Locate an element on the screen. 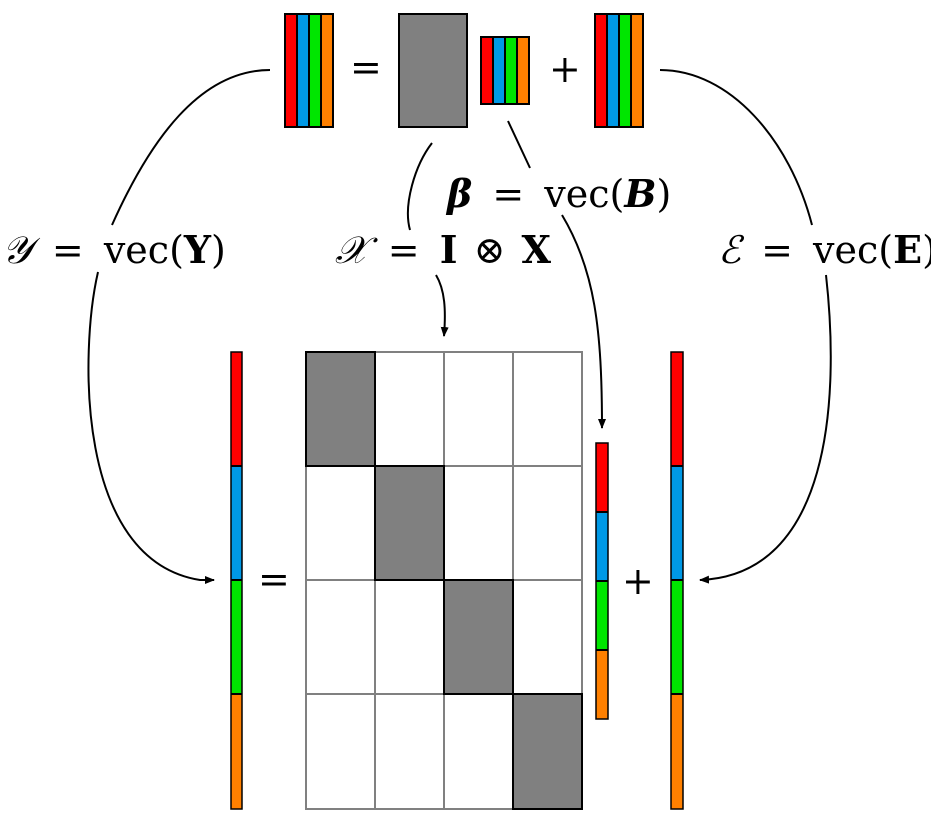 The width and height of the screenshot is (931, 824). beta-symbol: β is located at coordinates (458, 193).